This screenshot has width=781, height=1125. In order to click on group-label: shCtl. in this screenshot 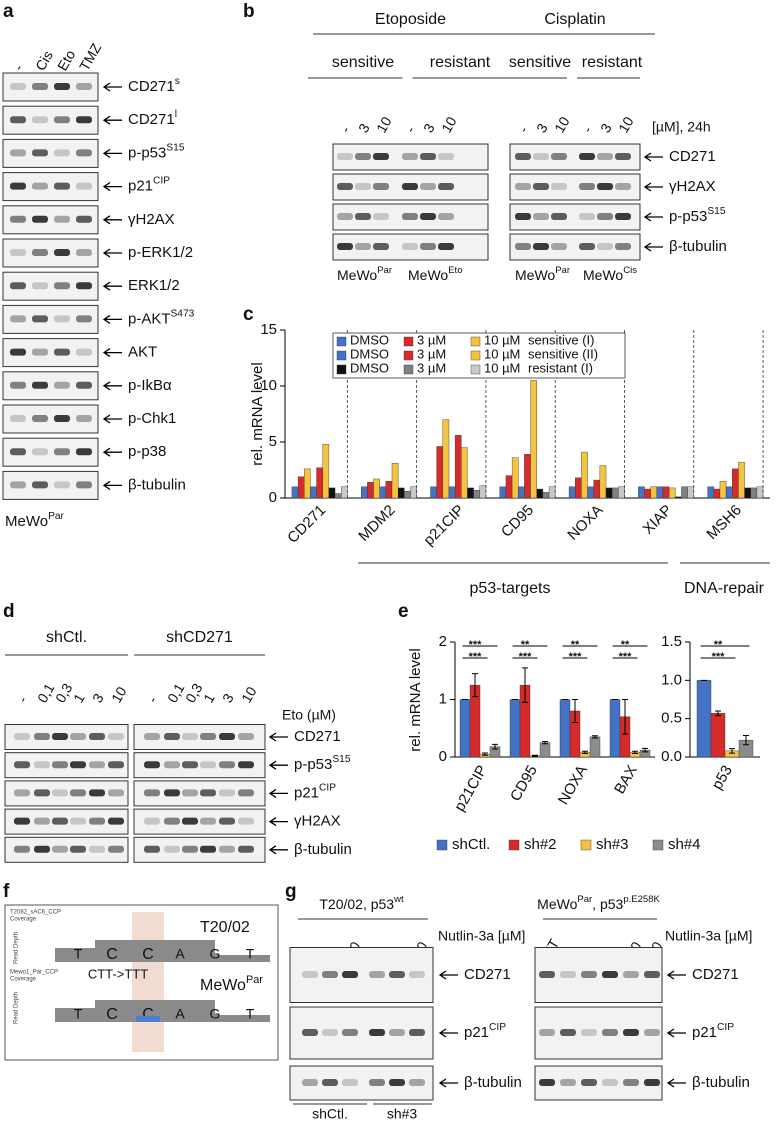, I will do `click(330, 1114)`.